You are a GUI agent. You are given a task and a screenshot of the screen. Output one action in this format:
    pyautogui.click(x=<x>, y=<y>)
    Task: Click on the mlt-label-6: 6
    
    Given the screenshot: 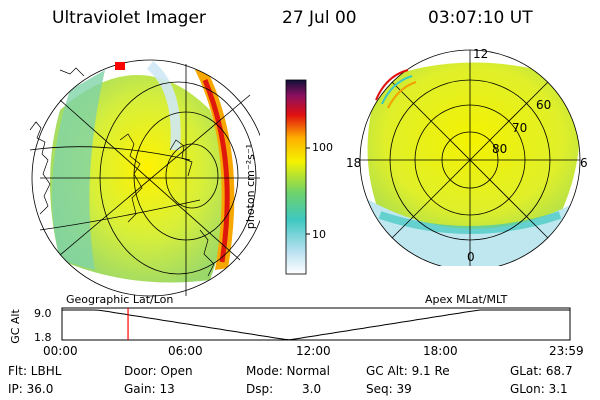 What is the action you would take?
    pyautogui.click(x=584, y=163)
    